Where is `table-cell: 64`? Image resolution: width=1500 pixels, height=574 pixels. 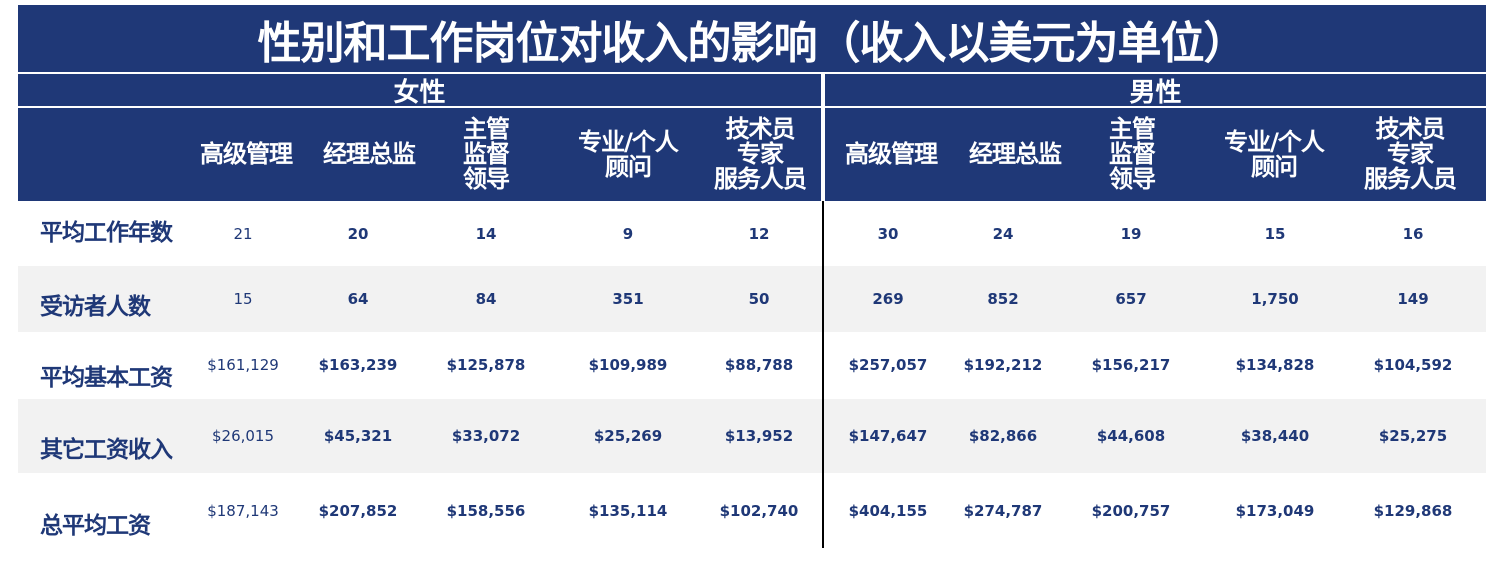 table-cell: 64 is located at coordinates (358, 299).